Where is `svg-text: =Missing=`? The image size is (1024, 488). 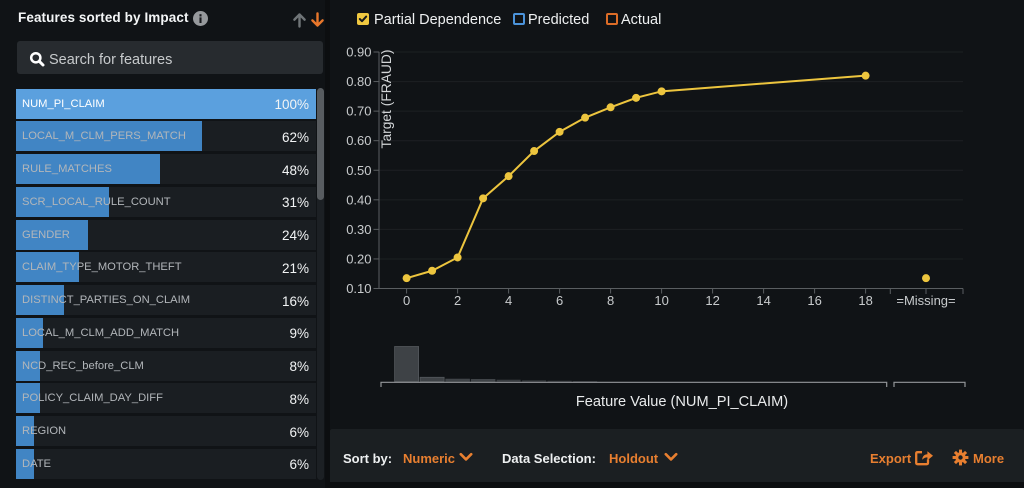
svg-text: =Missing= is located at coordinates (925, 300).